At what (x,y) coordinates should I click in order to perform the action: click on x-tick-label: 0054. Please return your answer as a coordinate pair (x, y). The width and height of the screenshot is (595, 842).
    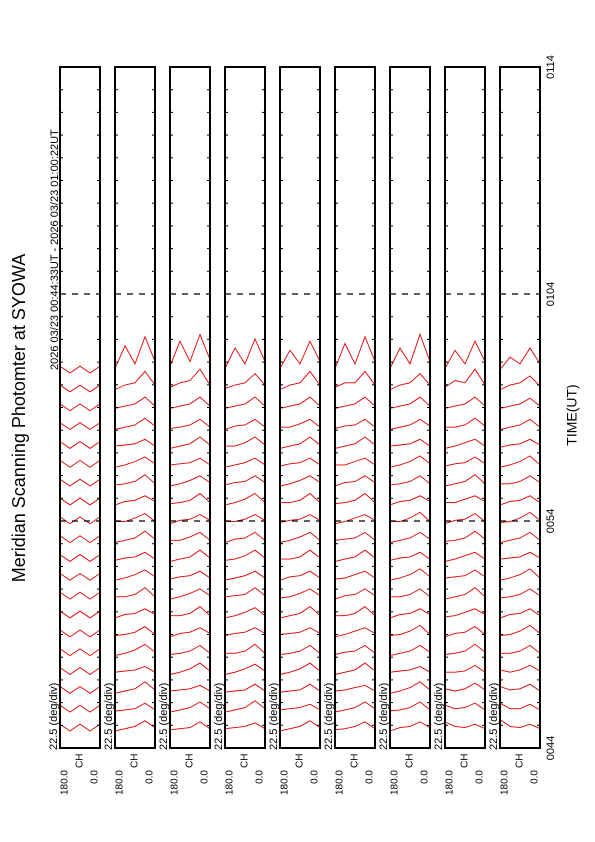
    Looking at the image, I should click on (551, 521).